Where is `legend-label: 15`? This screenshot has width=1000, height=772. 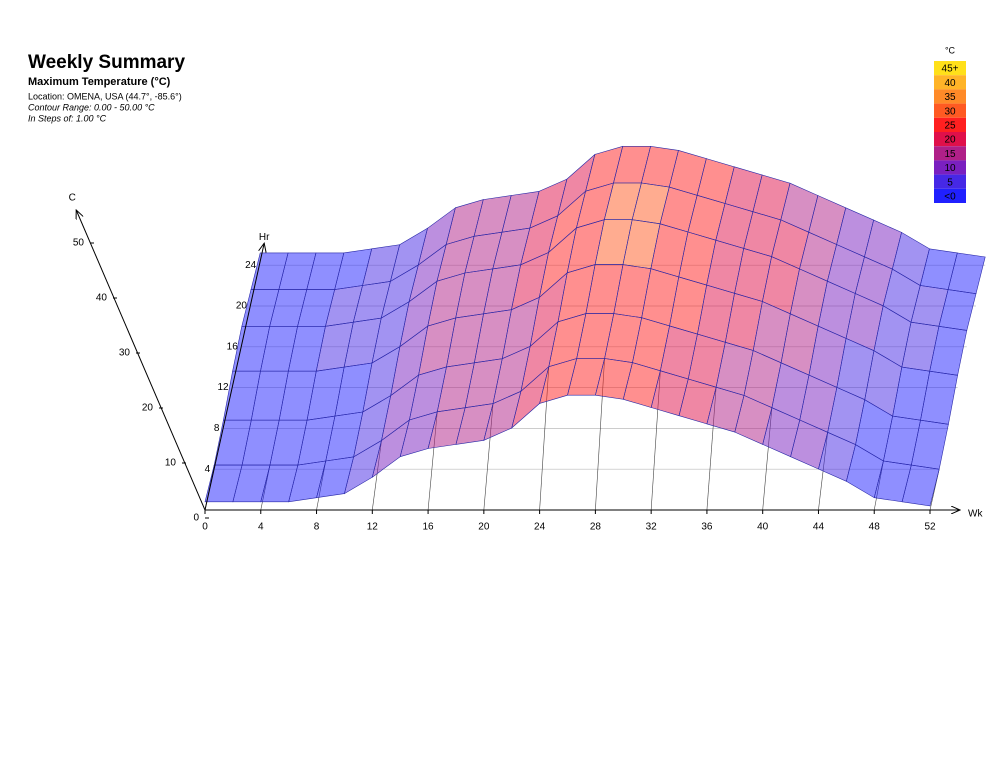
legend-label: 15 is located at coordinates (950, 154).